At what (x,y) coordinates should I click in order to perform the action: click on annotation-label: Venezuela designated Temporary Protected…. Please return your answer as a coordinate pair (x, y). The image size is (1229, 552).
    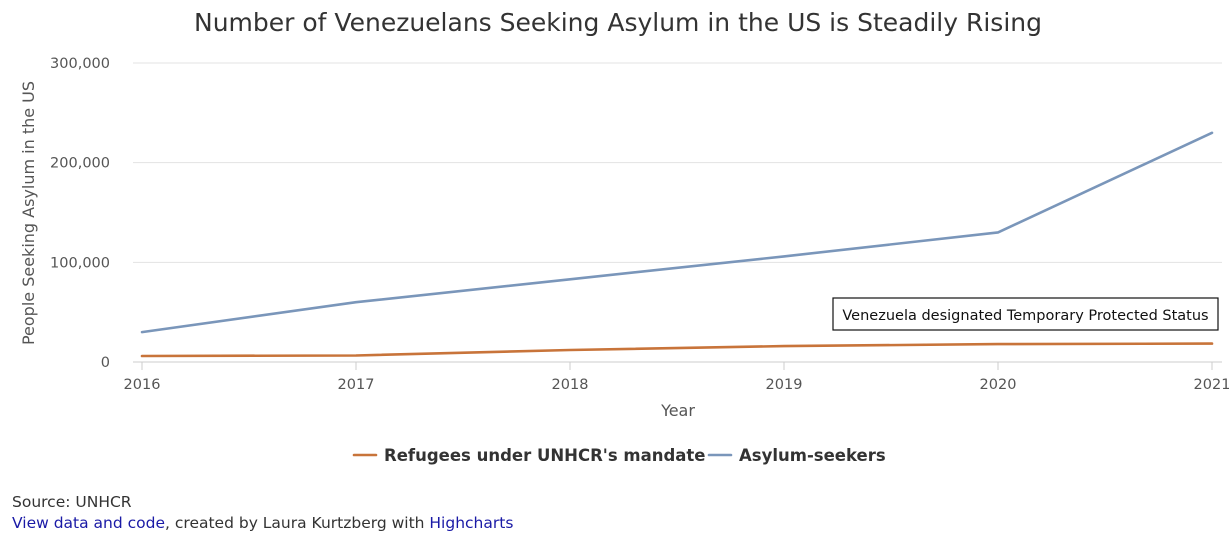
    Looking at the image, I should click on (1025, 316).